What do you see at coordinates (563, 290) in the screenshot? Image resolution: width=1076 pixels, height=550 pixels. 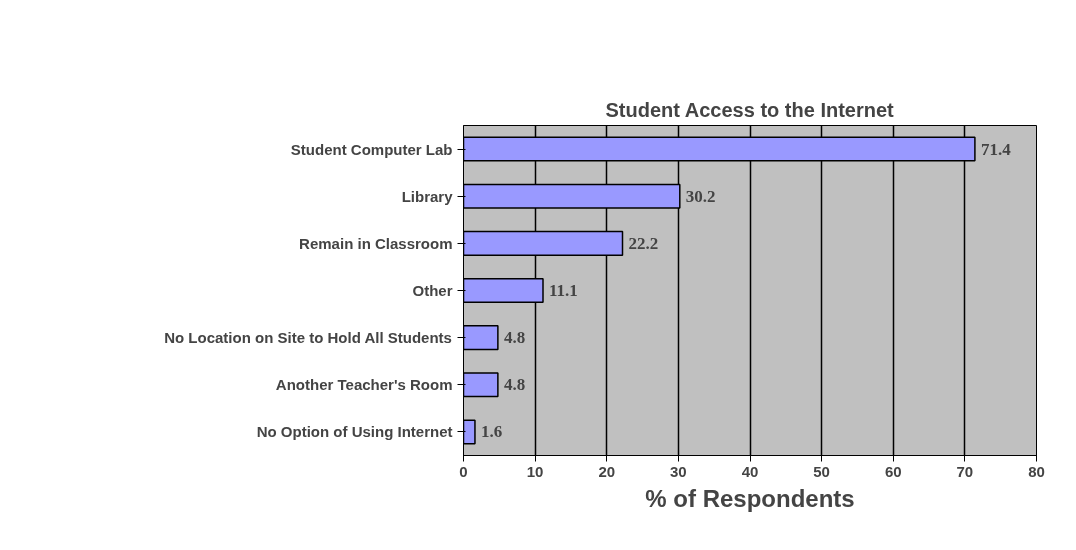 I see `data-label: 11.1` at bounding box center [563, 290].